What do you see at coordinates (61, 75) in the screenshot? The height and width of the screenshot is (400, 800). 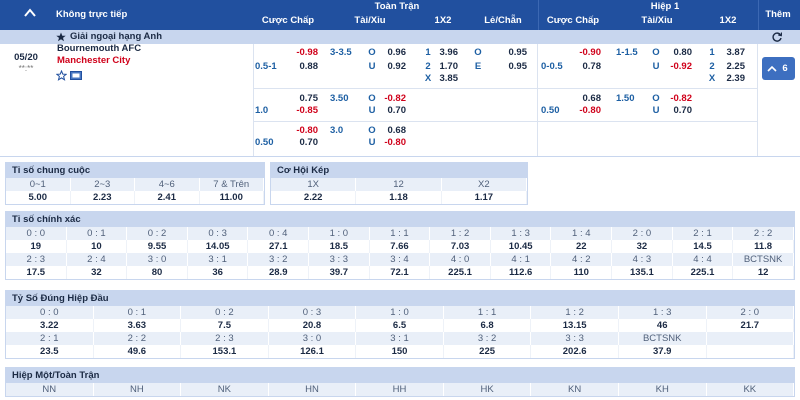 I see `favorite-star` at bounding box center [61, 75].